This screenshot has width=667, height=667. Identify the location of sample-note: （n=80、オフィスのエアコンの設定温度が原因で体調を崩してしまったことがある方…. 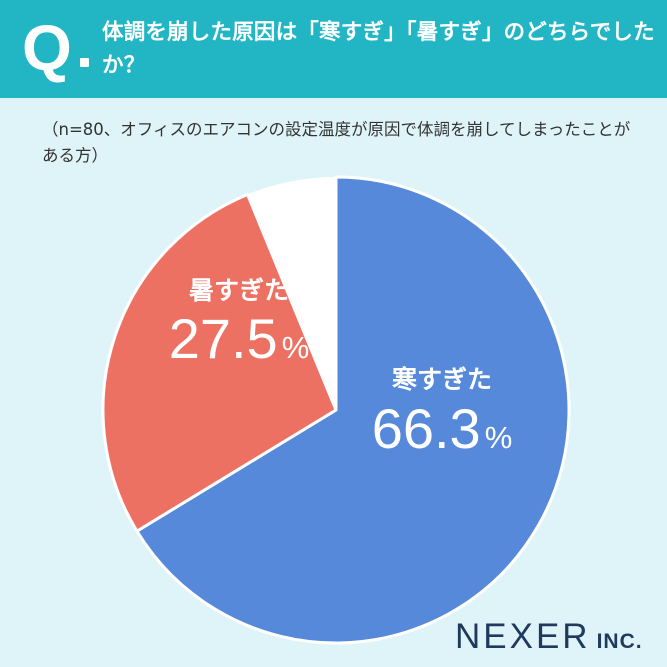
(336, 142).